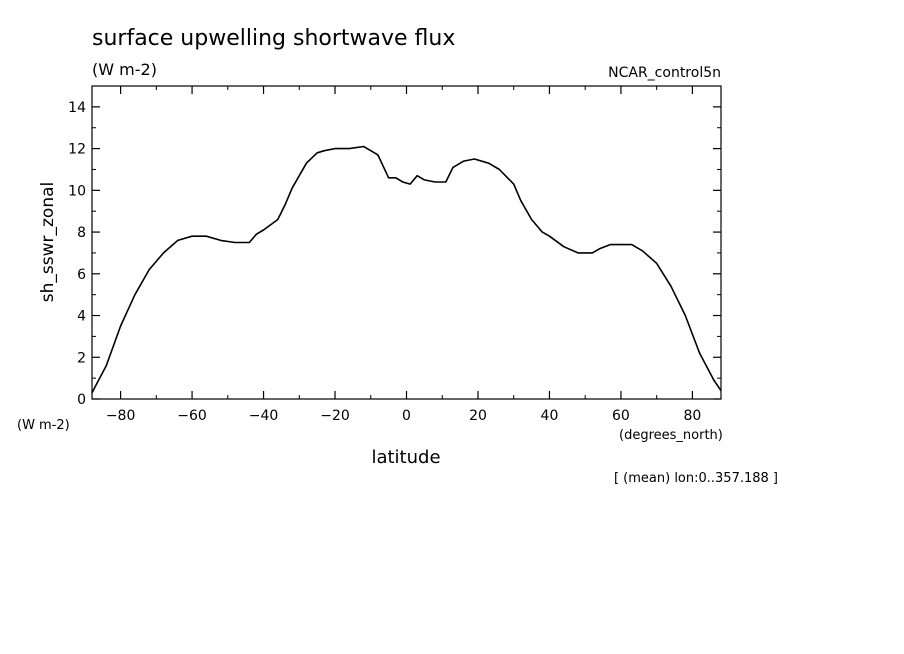  Describe the element at coordinates (124, 69) in the screenshot. I see `chart-subtitle-units: (W m-2)` at that location.